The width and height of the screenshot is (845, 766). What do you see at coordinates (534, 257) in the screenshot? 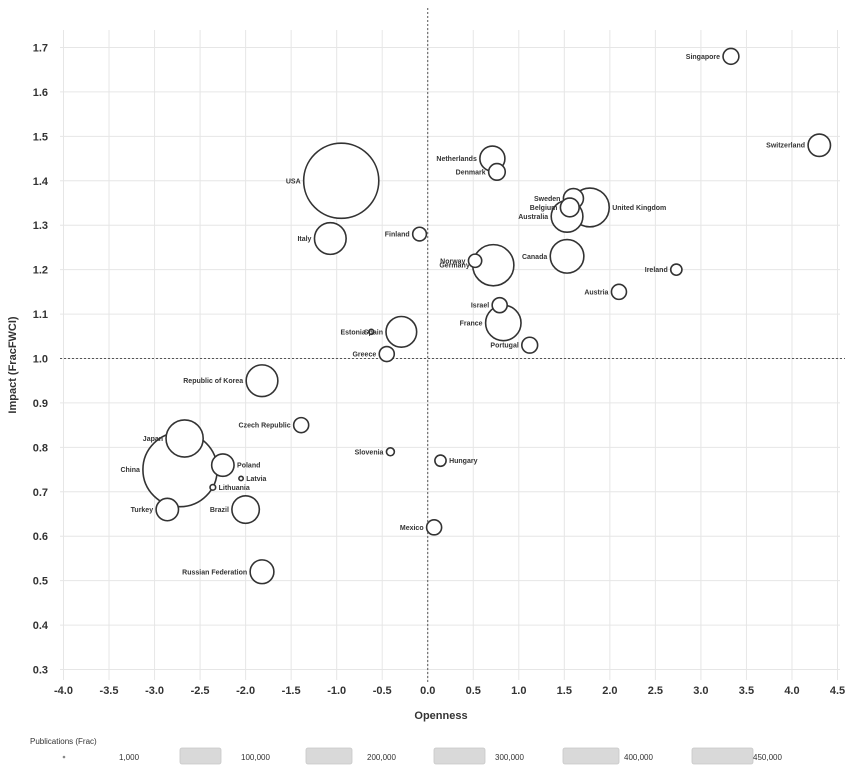
I see `point-label: Canada` at bounding box center [534, 257].